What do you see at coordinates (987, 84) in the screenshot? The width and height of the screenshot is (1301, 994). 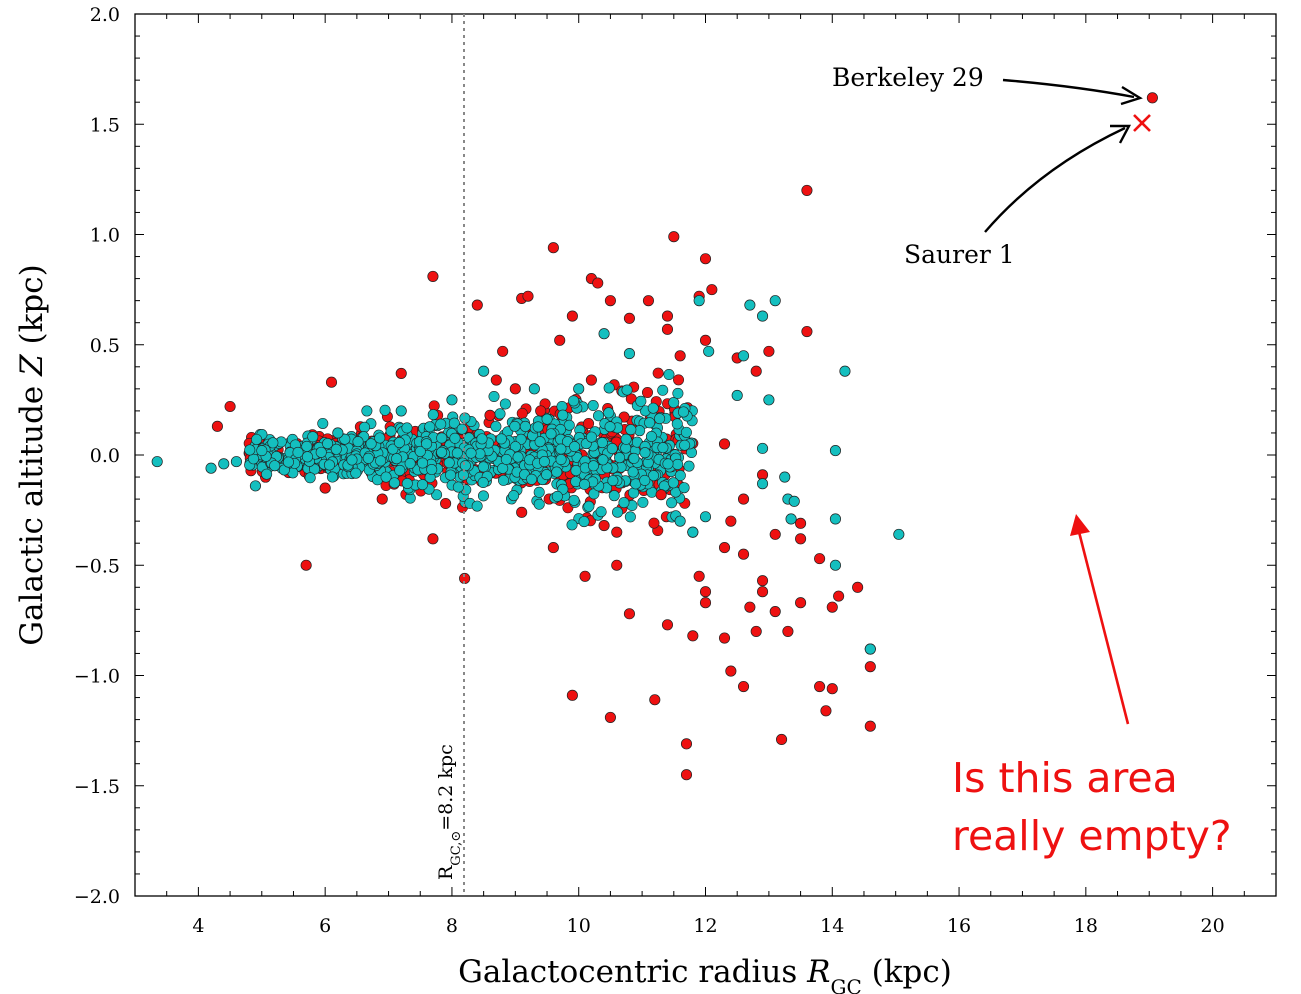 I see `annotation-berkeley-29: Berkeley 29` at bounding box center [987, 84].